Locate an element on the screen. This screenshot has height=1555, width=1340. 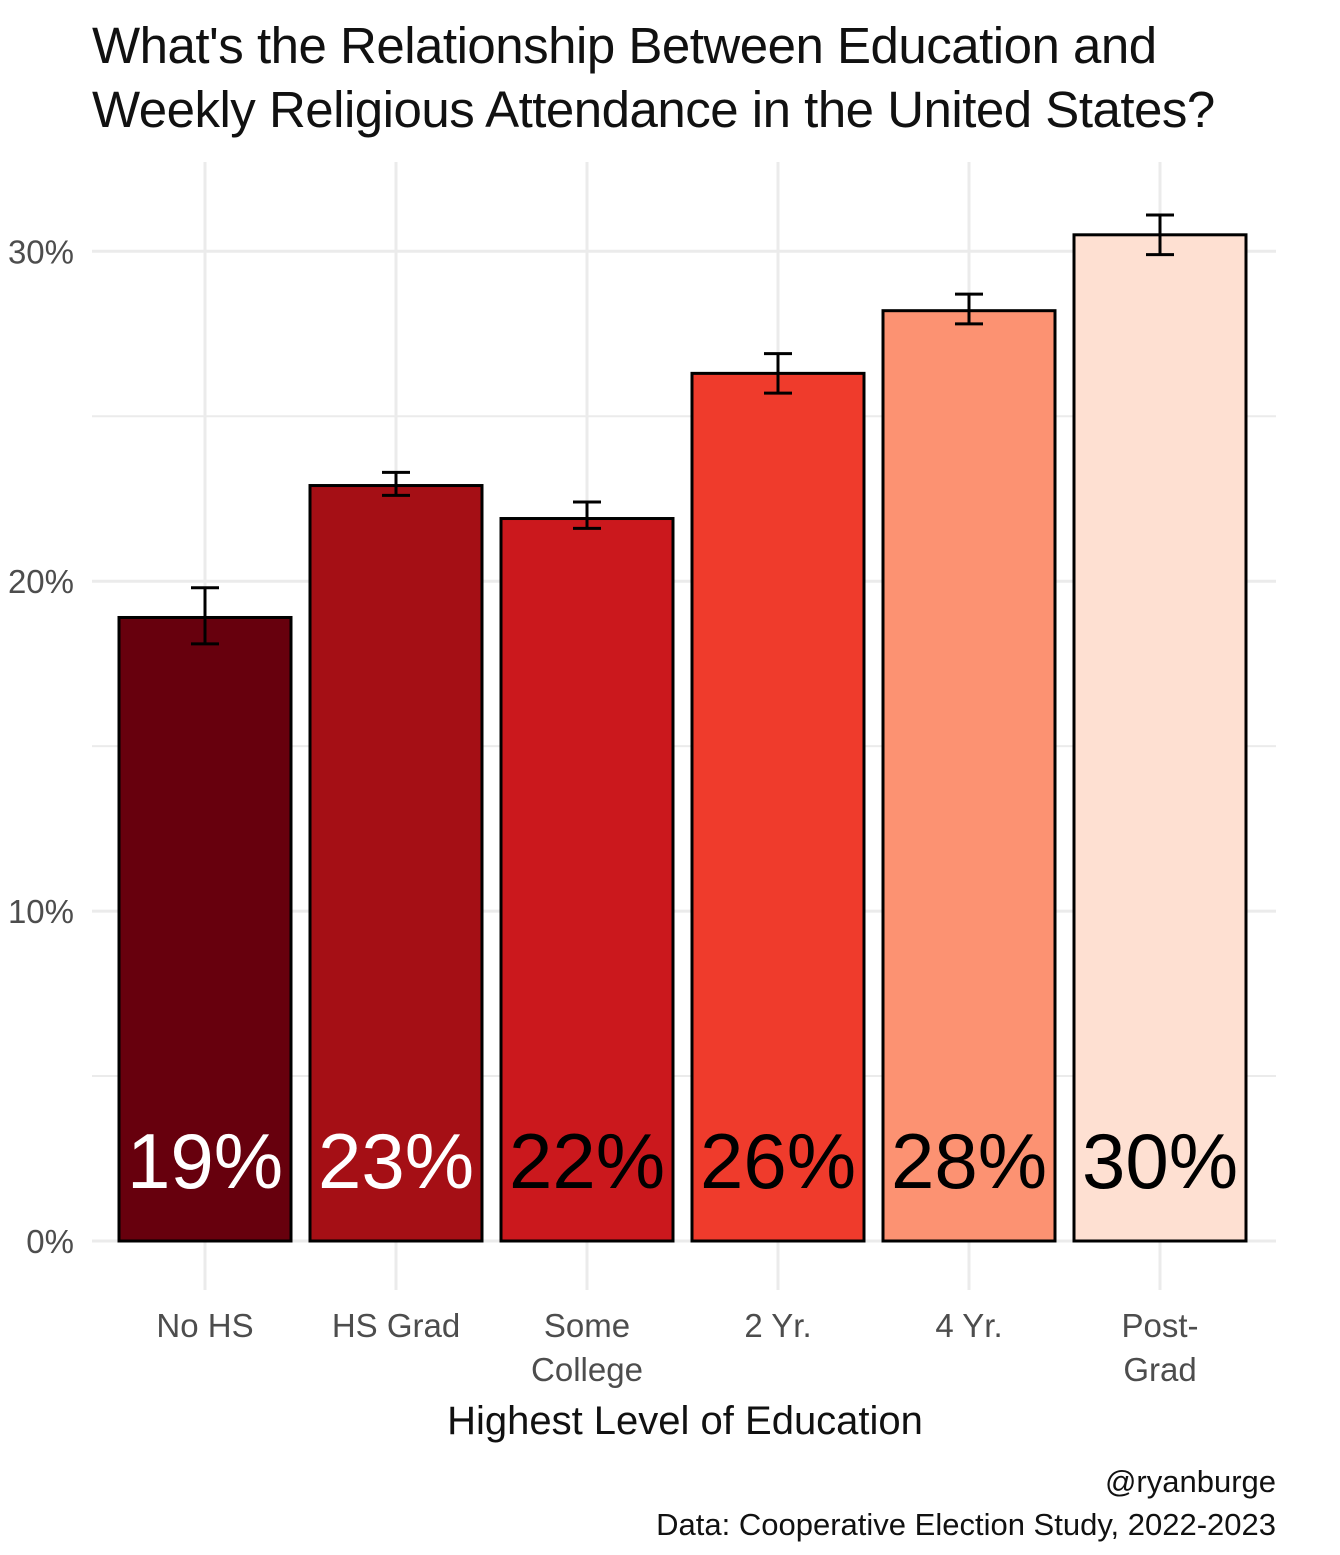
bar-value-label: 19% is located at coordinates (205, 1161).